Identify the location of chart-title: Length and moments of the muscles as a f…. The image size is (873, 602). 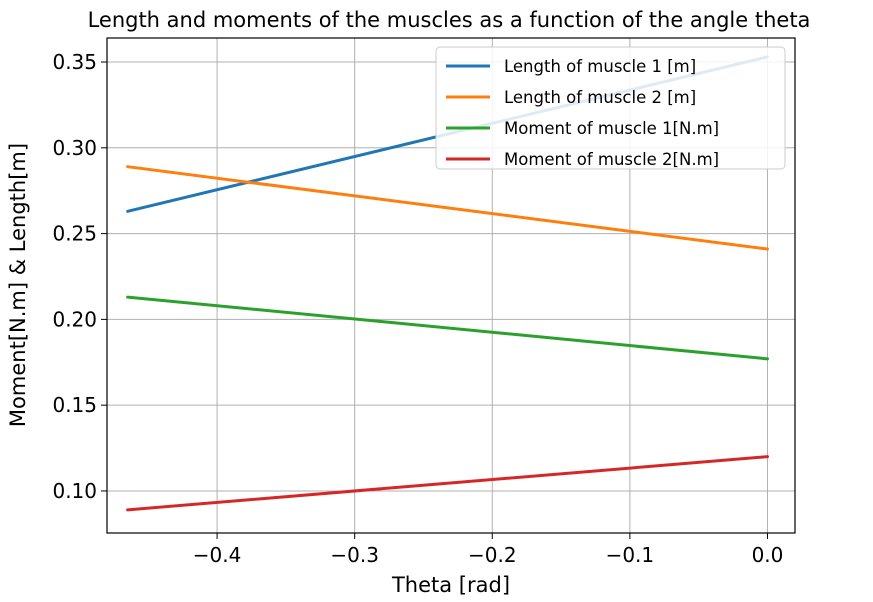
(449, 20).